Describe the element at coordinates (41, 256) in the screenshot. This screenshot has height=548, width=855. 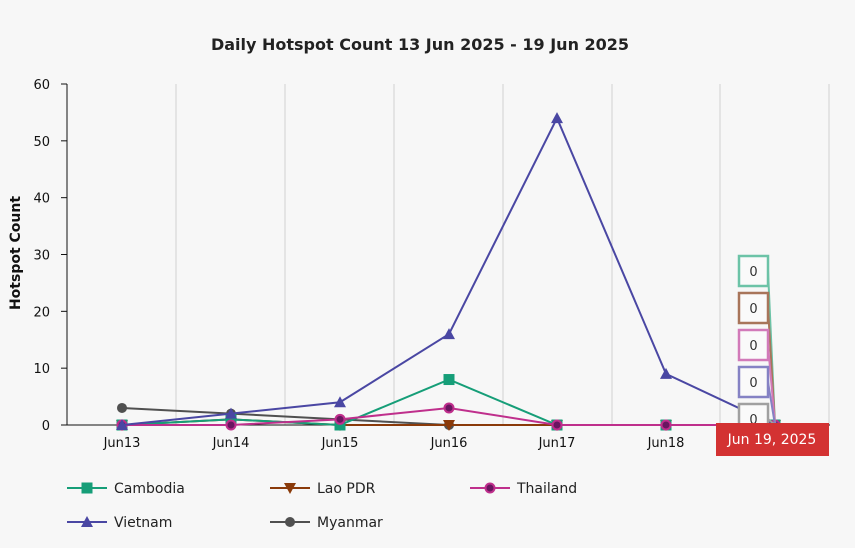
I see `y-tick-label: 30` at that location.